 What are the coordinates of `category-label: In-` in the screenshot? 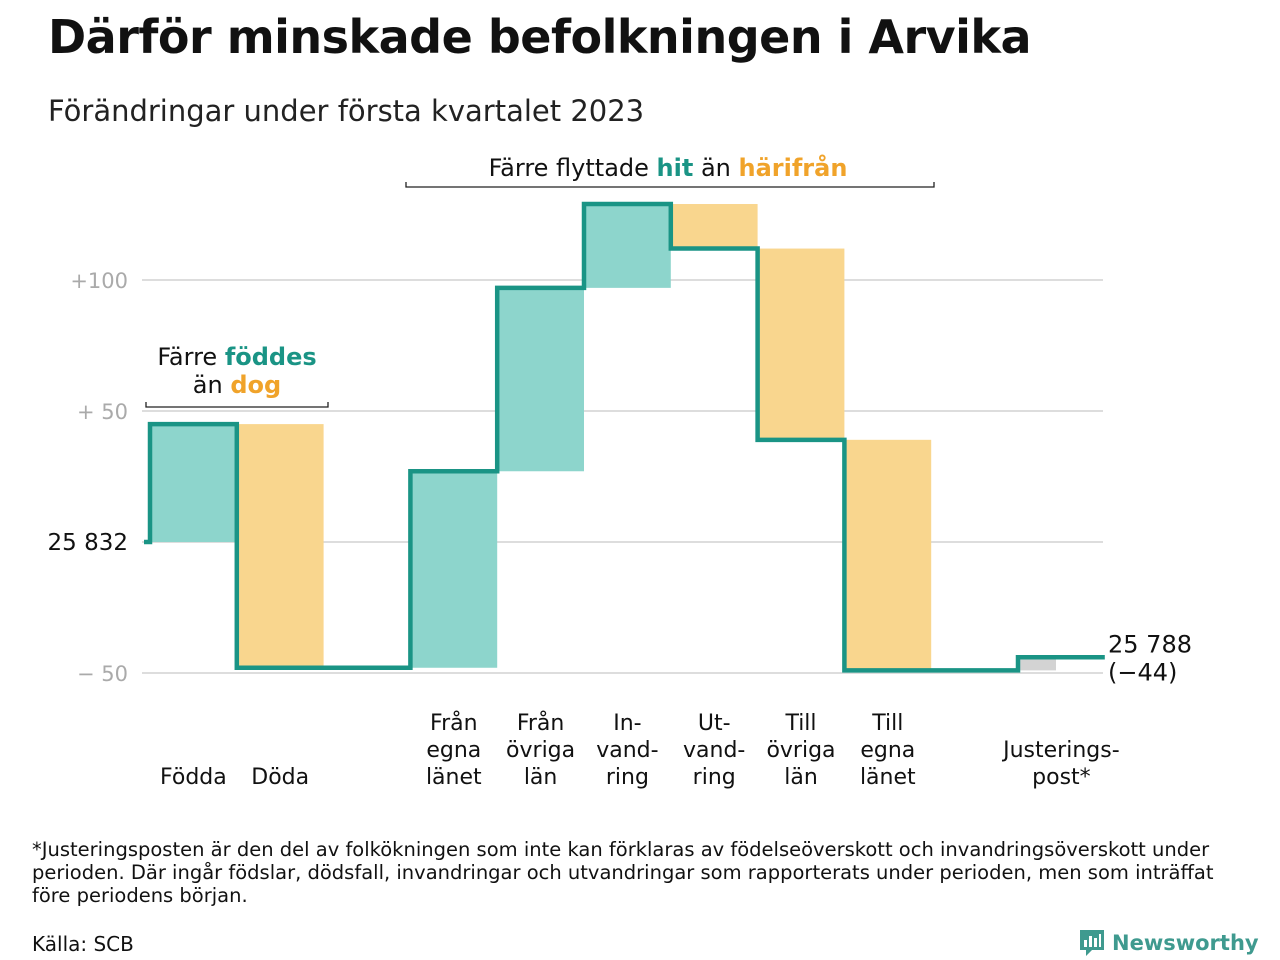 It's located at (627, 723).